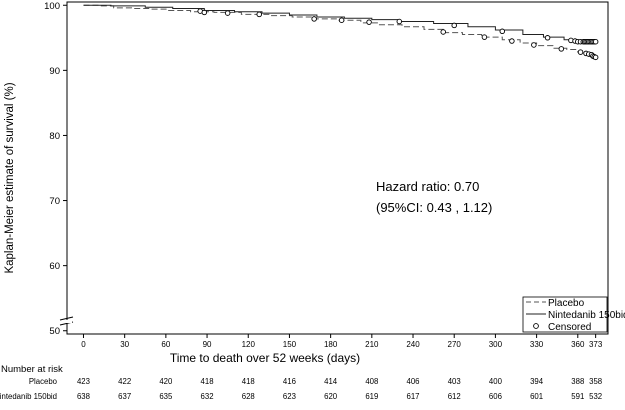 The image size is (625, 410). I want to click on x-tick-label: 270, so click(455, 344).